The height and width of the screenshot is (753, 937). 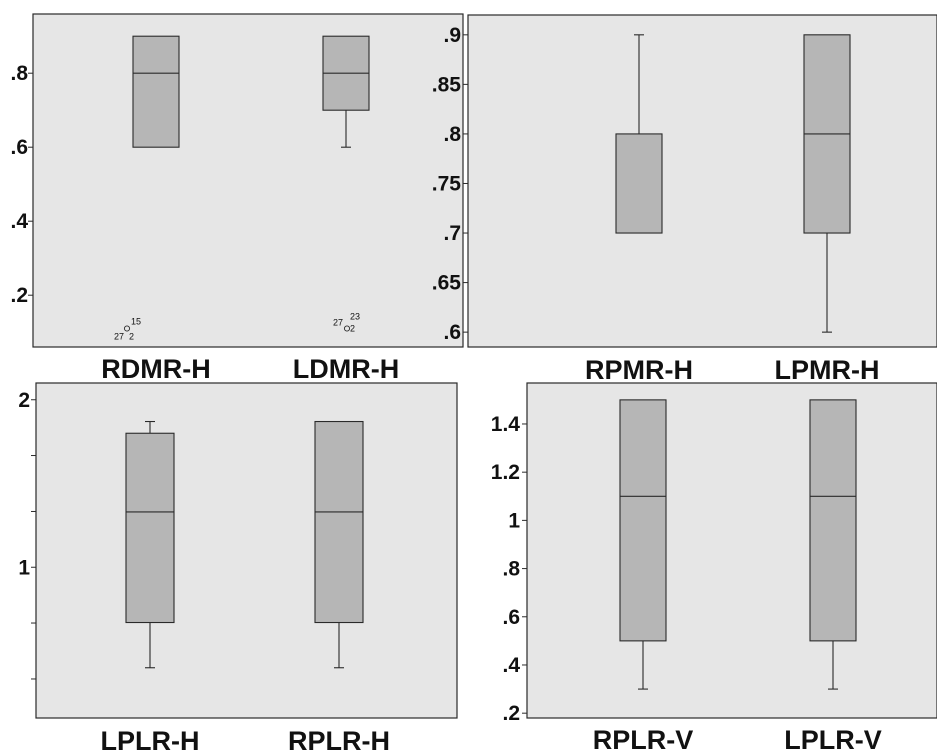 I want to click on panel-4-ytick-label: .4, so click(x=511, y=665).